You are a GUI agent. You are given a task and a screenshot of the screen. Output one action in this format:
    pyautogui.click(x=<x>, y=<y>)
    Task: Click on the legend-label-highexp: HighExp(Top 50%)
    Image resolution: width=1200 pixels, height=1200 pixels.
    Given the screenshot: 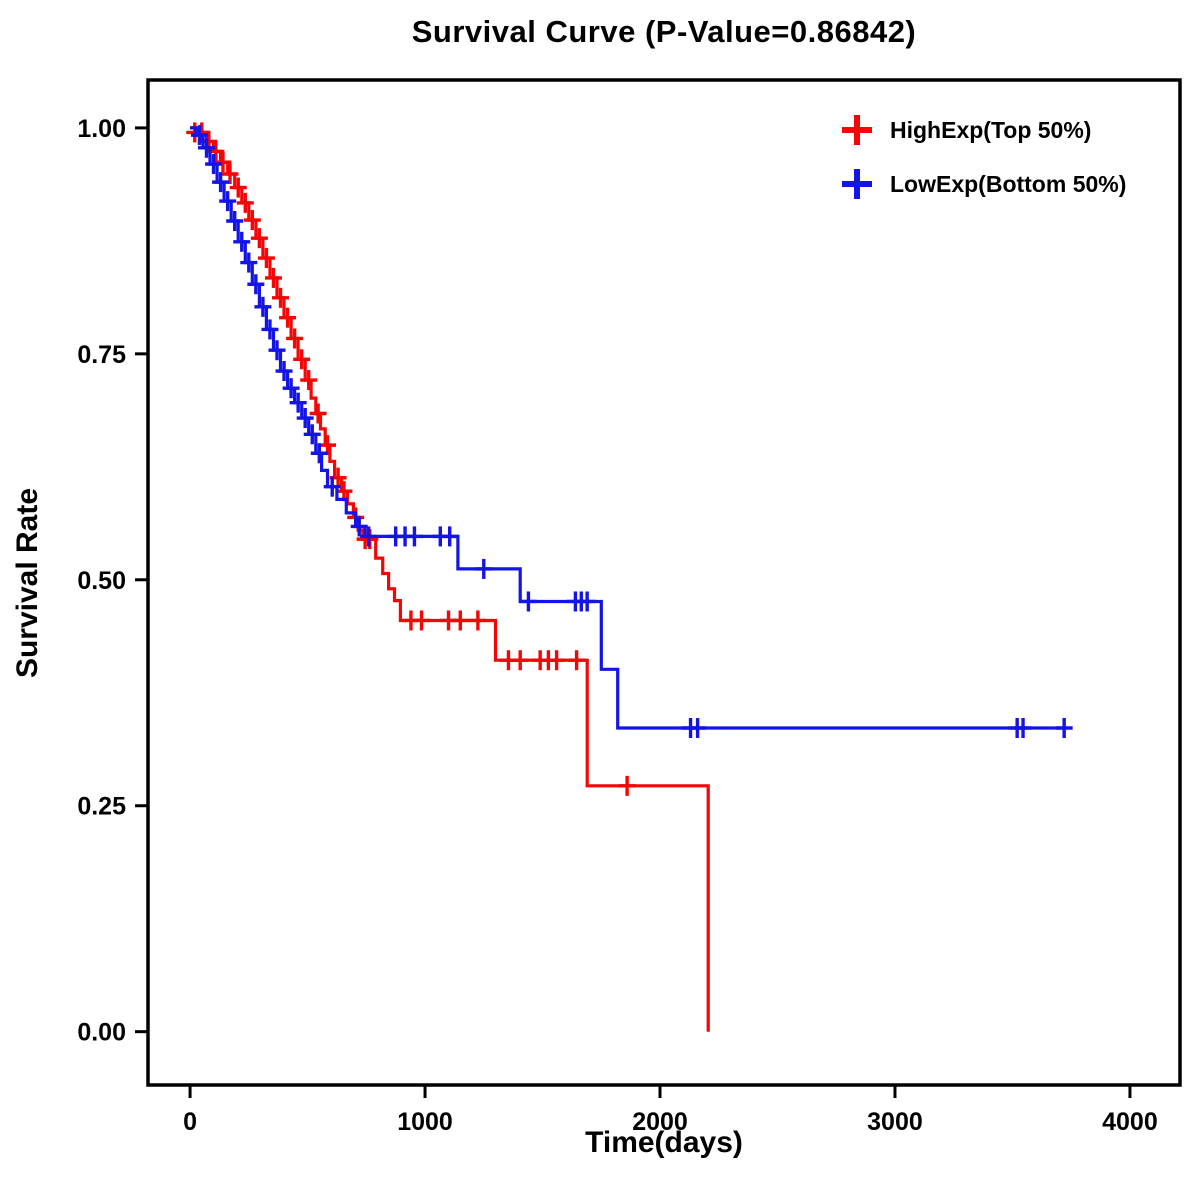 What is the action you would take?
    pyautogui.click(x=991, y=129)
    